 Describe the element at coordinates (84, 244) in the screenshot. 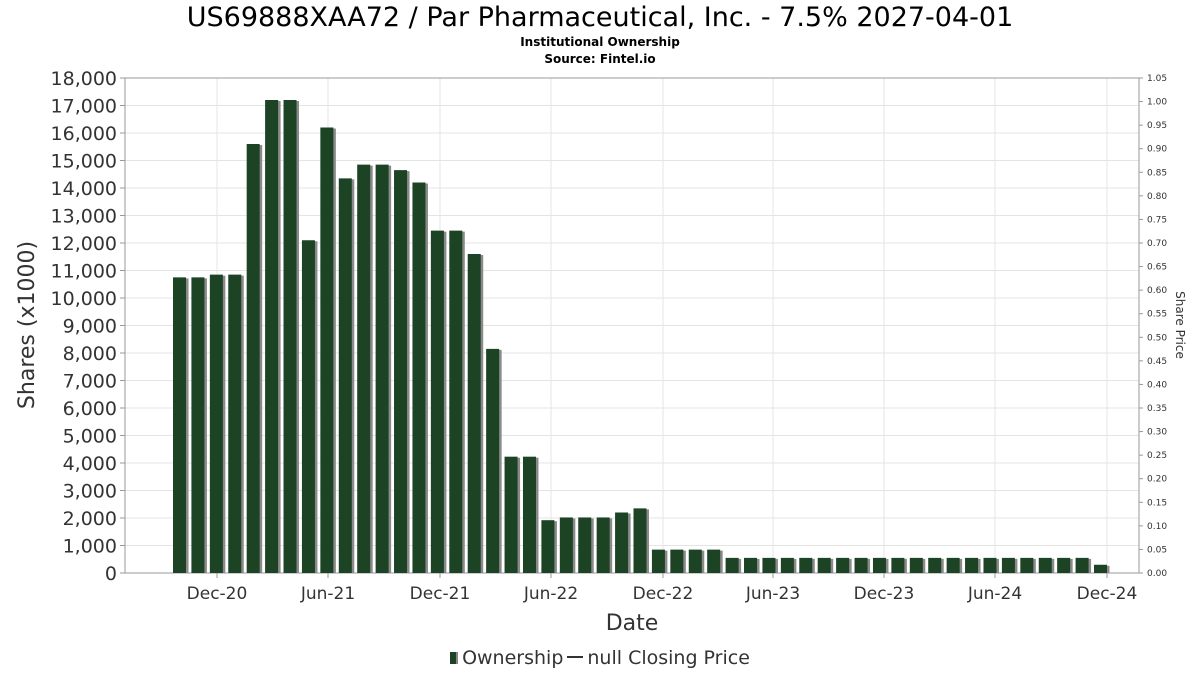

I see `y-tick-label: 12,000` at that location.